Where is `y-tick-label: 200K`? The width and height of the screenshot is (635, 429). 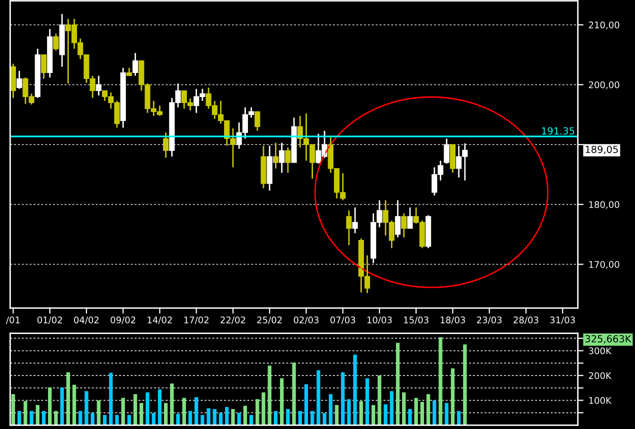 y-tick-label: 200K is located at coordinates (600, 376).